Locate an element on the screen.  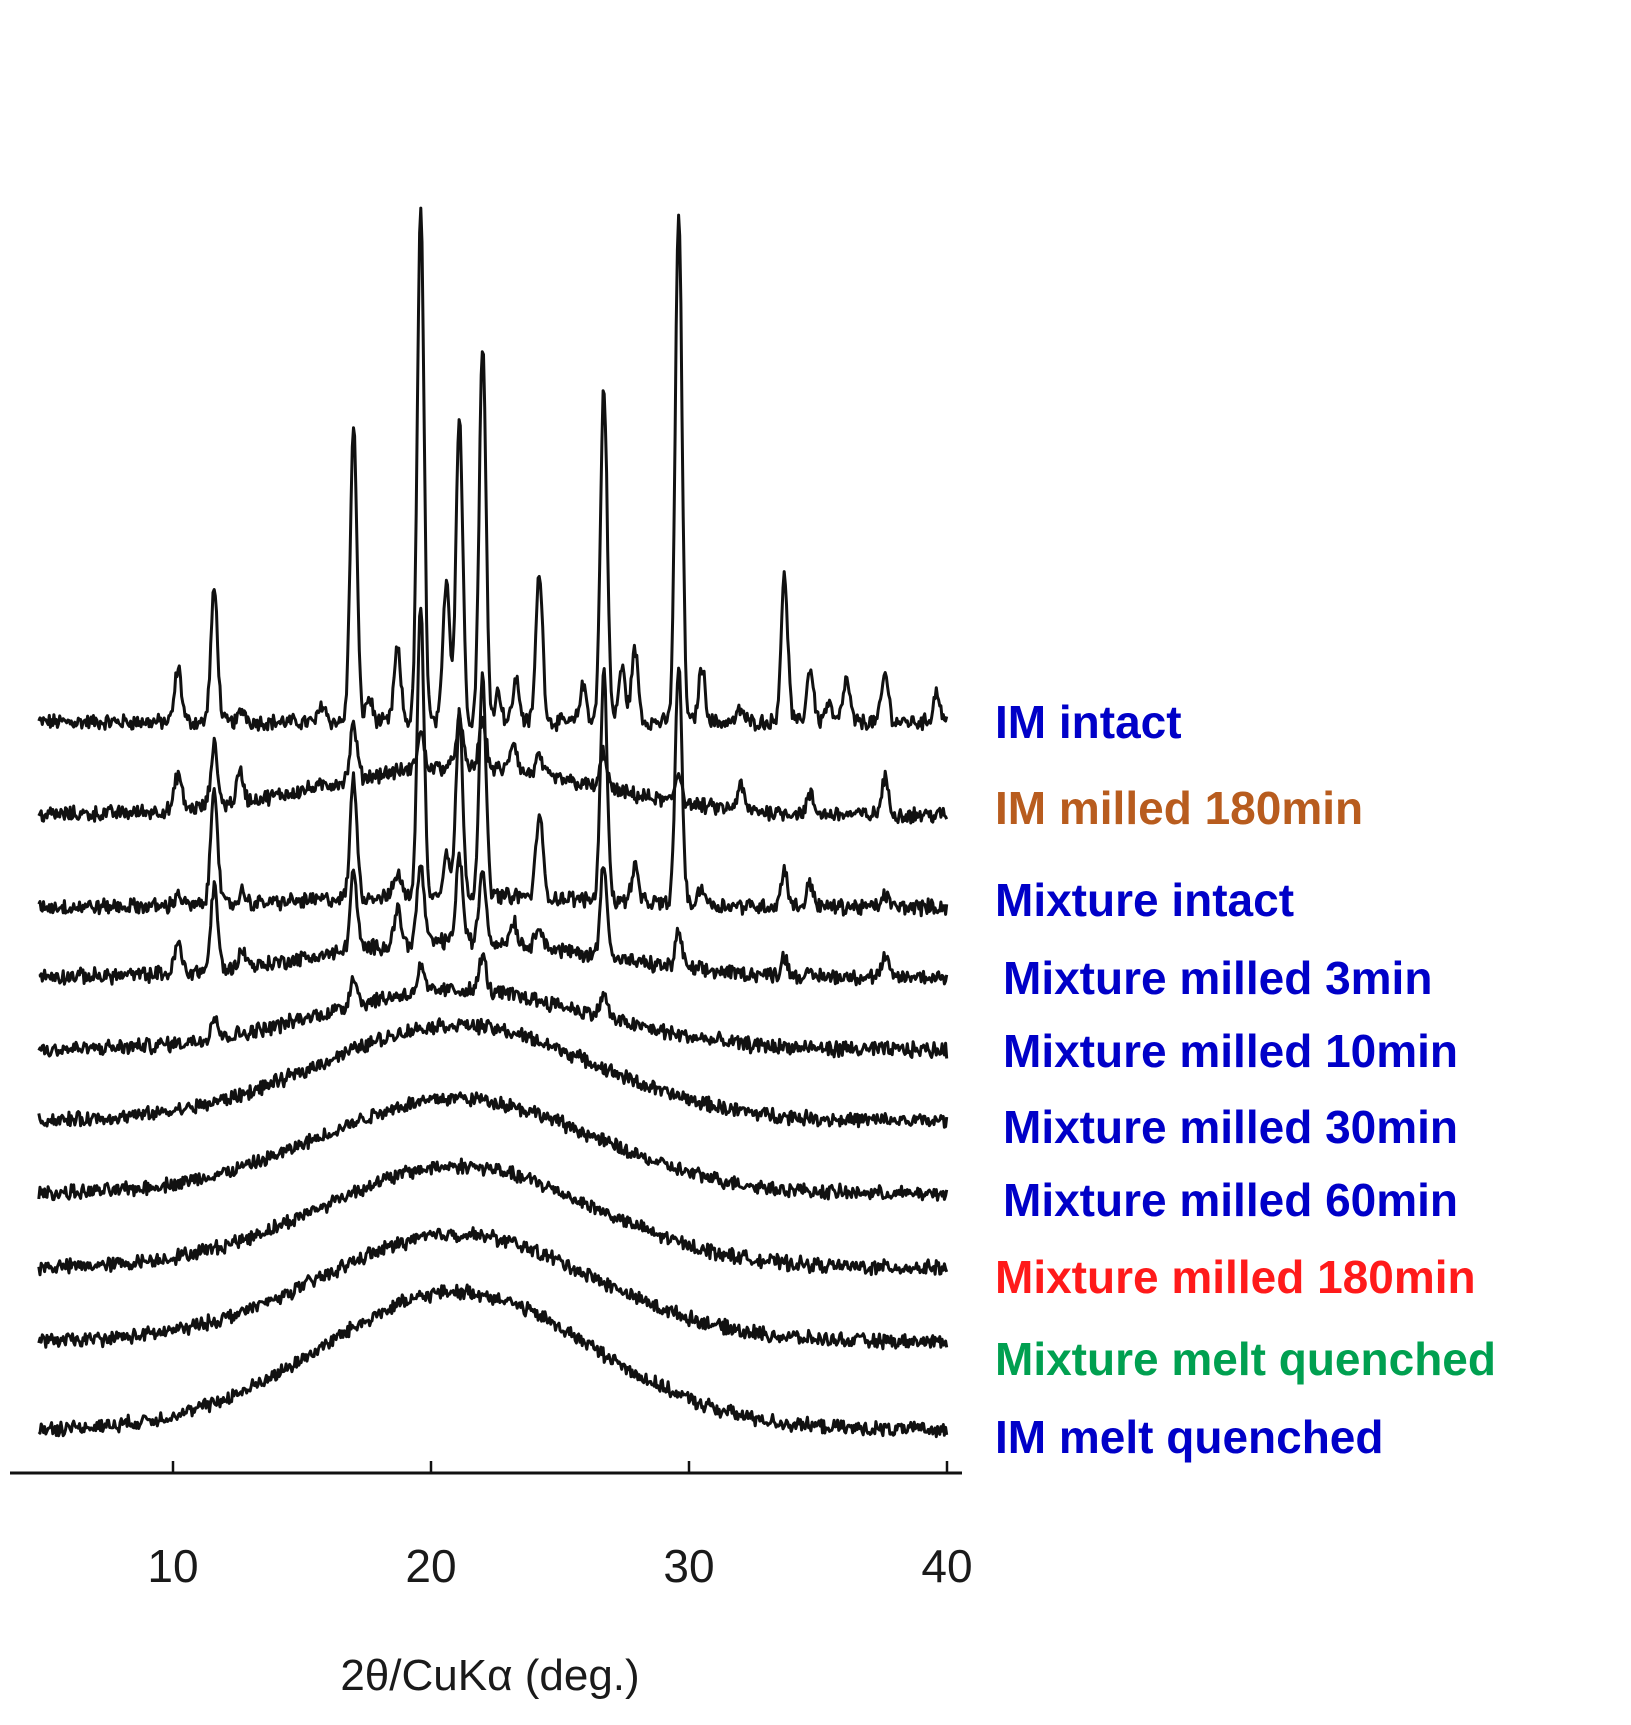
x-axis: 10 20 30 40 is located at coordinates (491, 1526).